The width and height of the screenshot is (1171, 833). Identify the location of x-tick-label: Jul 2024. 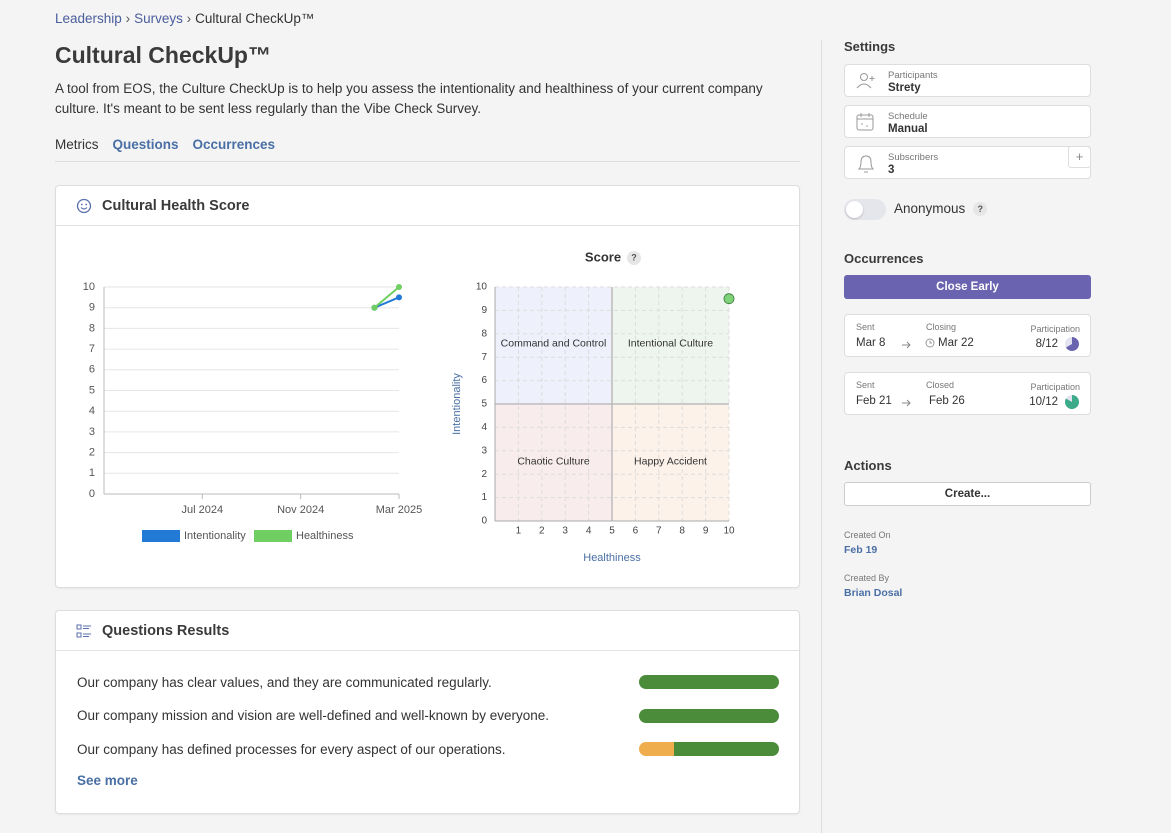
(203, 510).